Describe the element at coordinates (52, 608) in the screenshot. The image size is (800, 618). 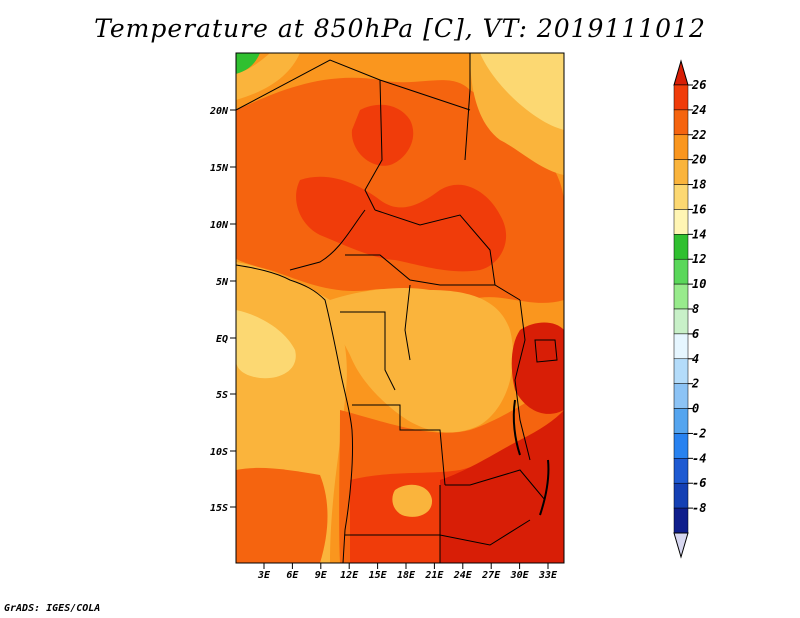
I see `grads-credit: GrADS: IGES/COLA` at that location.